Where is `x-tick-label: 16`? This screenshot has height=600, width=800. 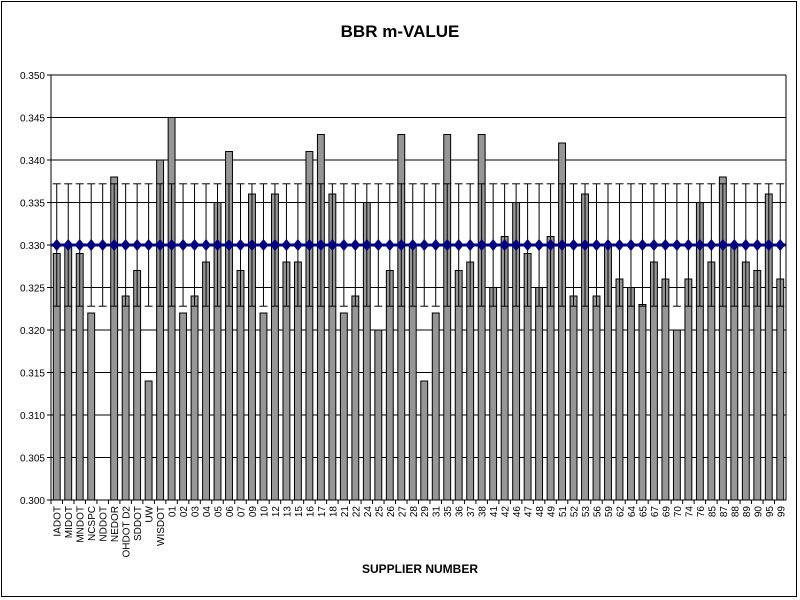
x-tick-label: 16 is located at coordinates (310, 512).